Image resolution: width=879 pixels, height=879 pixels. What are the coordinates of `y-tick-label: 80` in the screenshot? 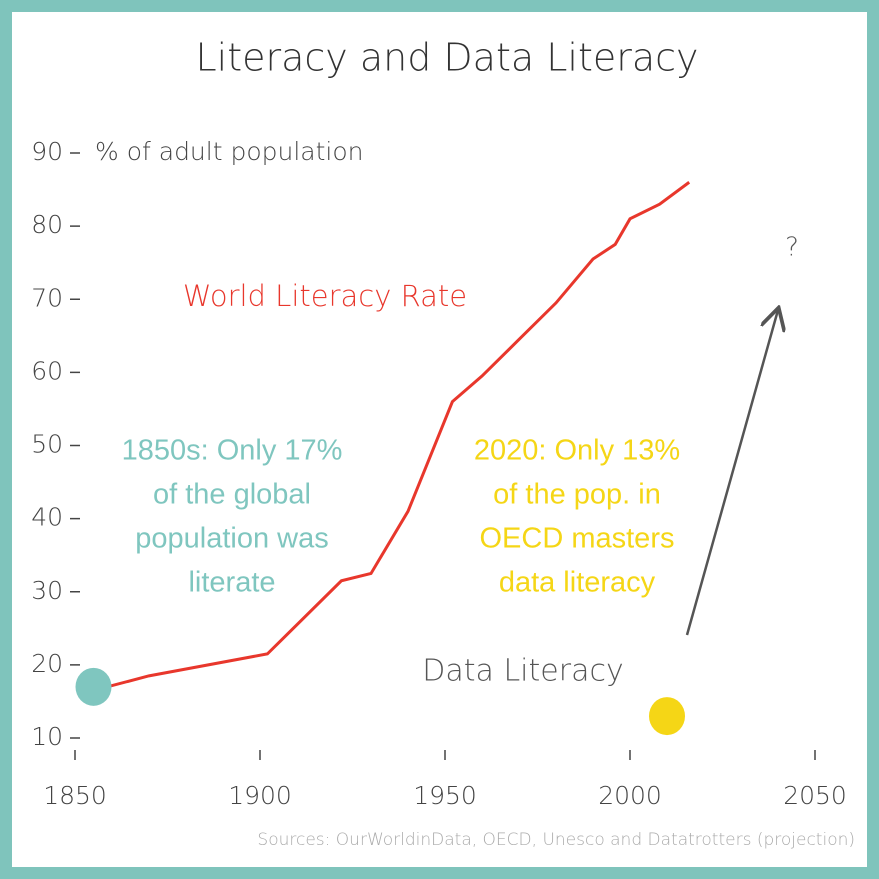 It's located at (47, 224).